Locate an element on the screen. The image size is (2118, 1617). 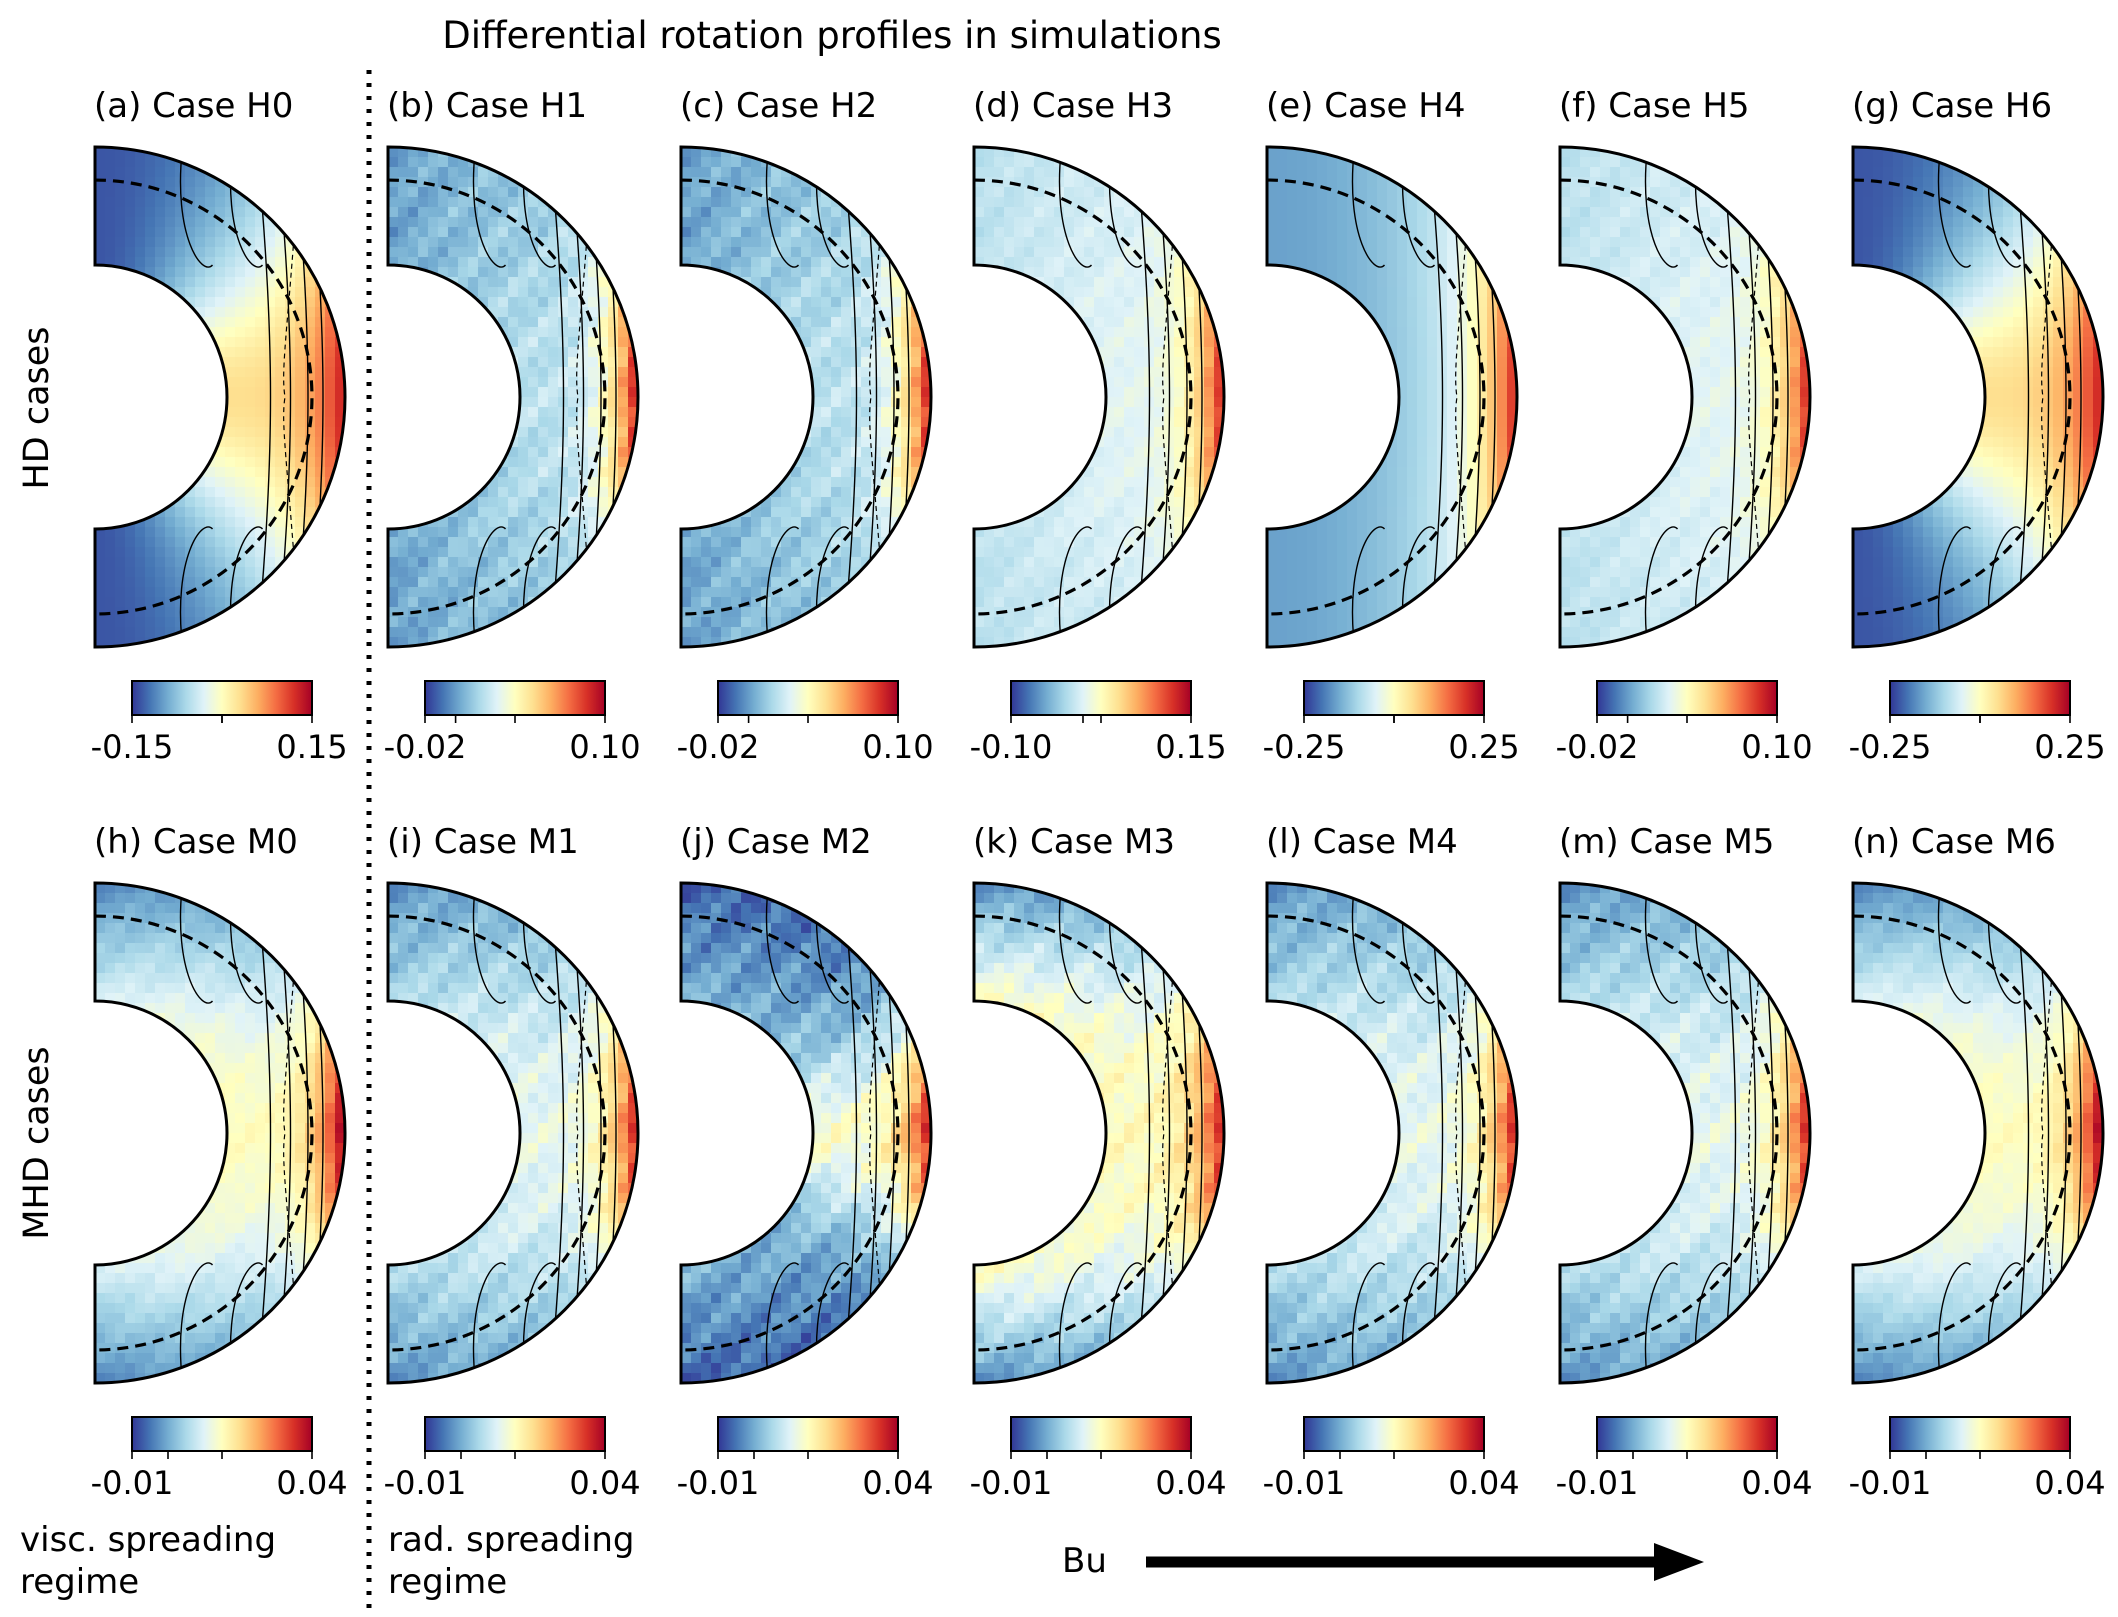
panel-k: (k) Case M3 -0.01 0.04 is located at coordinates (1098, 1162).